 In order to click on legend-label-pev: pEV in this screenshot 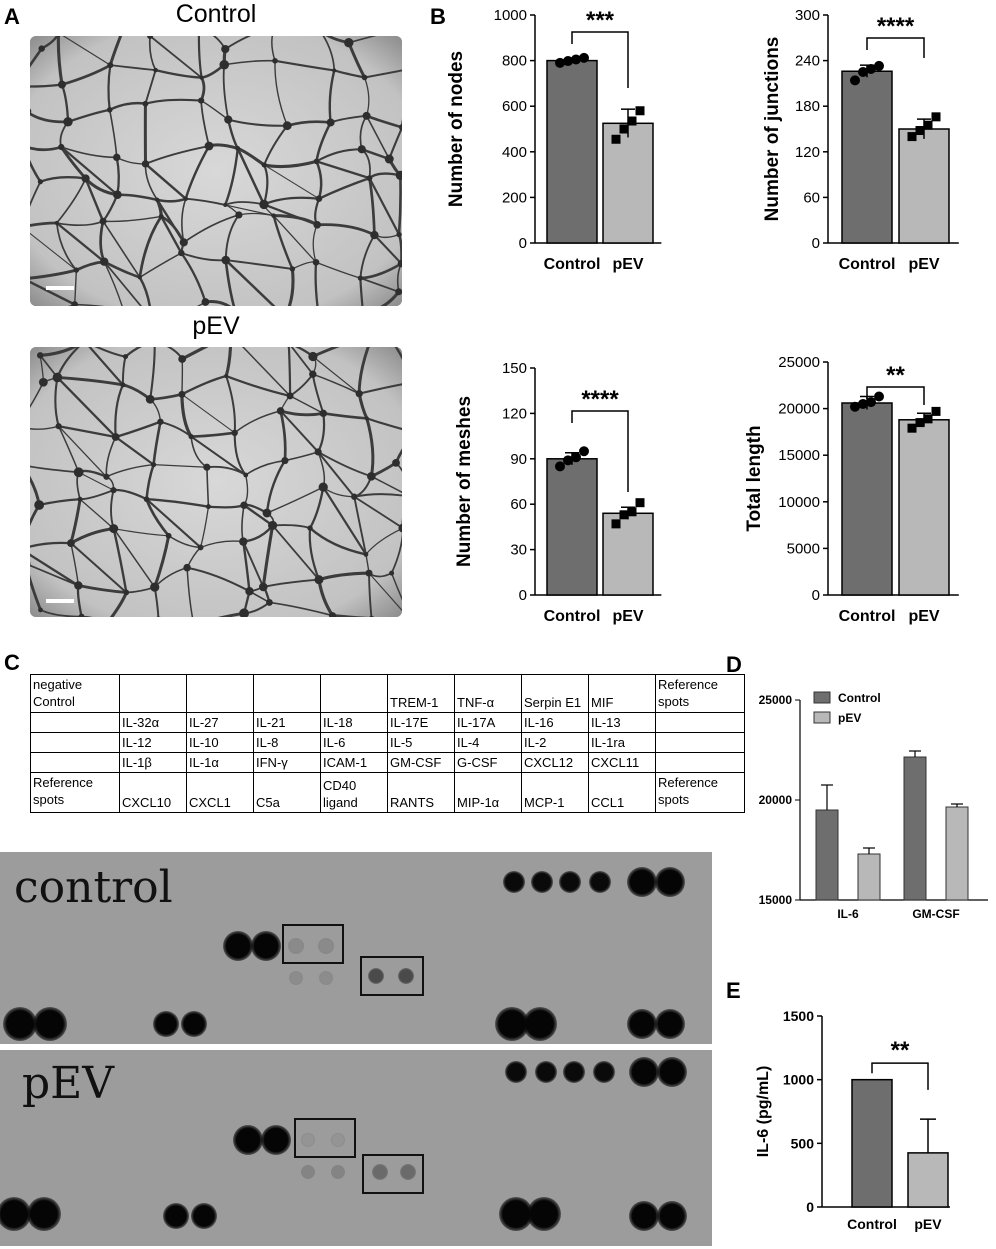, I will do `click(849, 718)`.